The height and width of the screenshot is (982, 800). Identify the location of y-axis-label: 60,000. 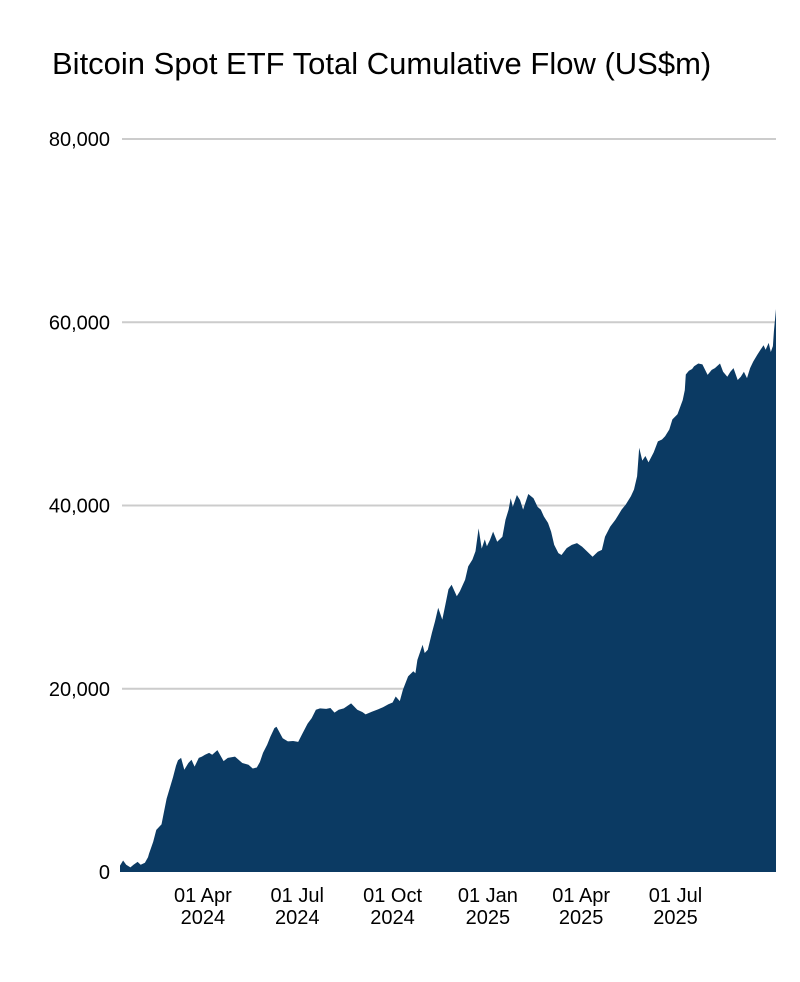
(79, 323).